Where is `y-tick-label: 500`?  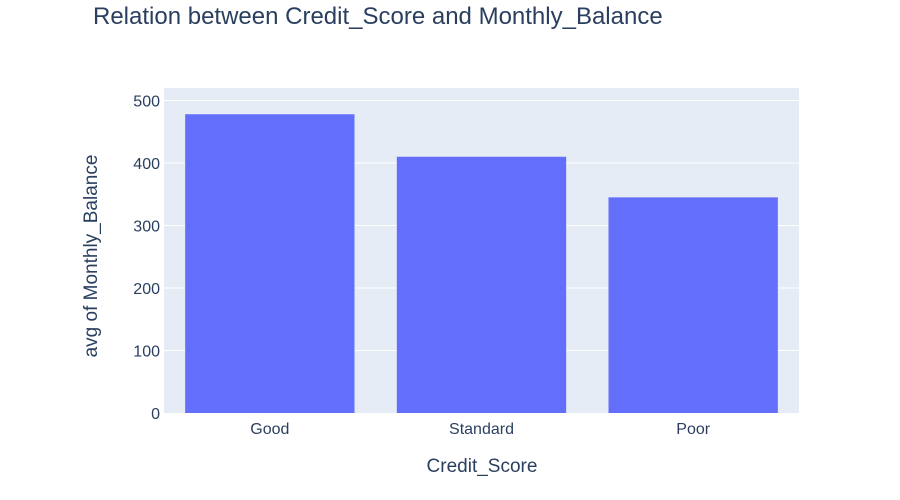 y-tick-label: 500 is located at coordinates (146, 102).